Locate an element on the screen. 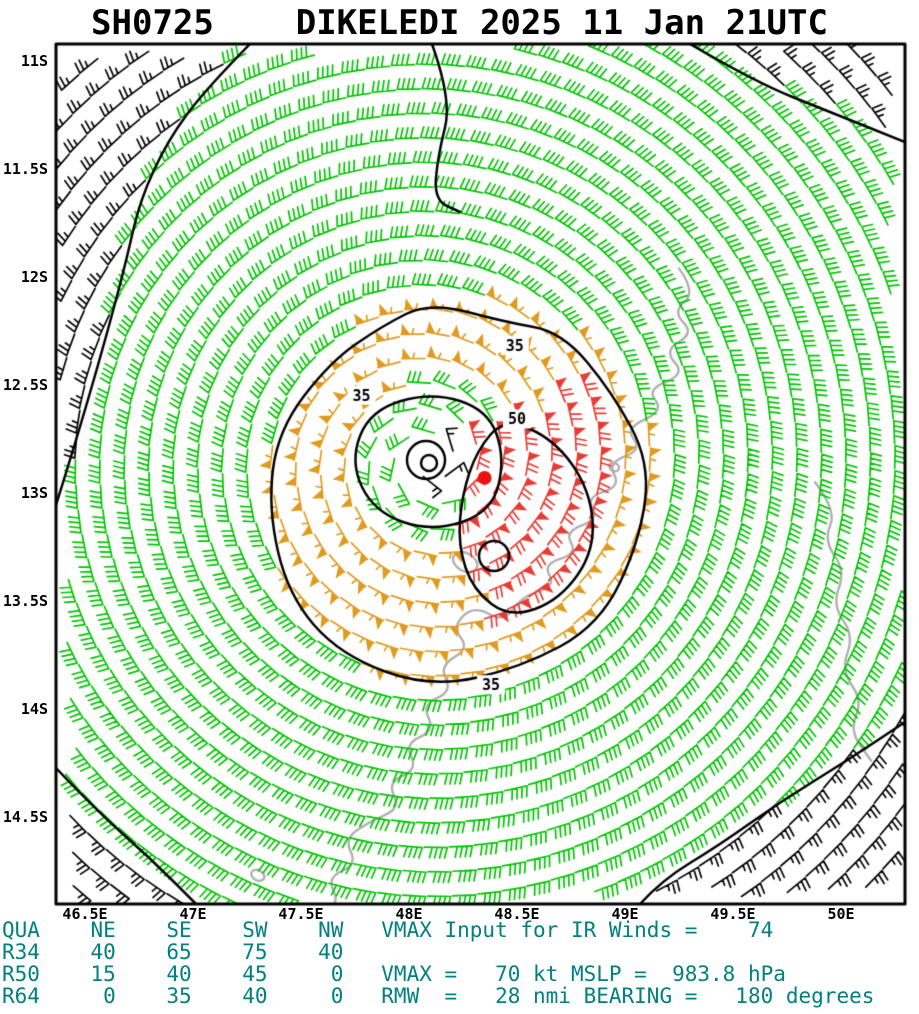 The height and width of the screenshot is (1014, 919). lon-tick-label: 47E is located at coordinates (193, 914).